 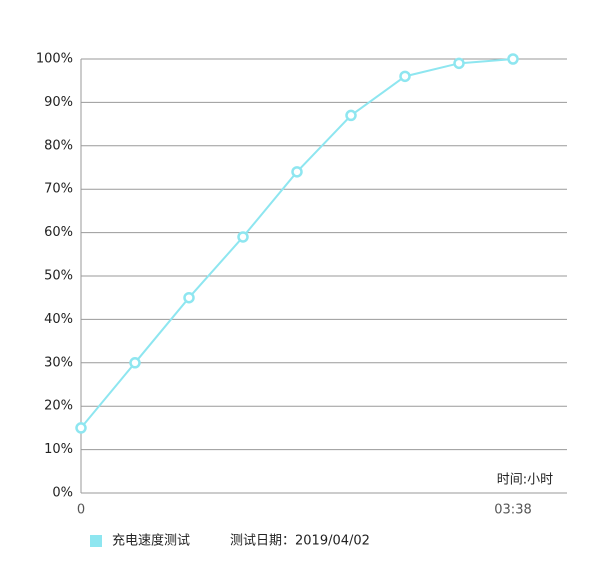 What do you see at coordinates (62, 493) in the screenshot?
I see `y-tick-label: 0%` at bounding box center [62, 493].